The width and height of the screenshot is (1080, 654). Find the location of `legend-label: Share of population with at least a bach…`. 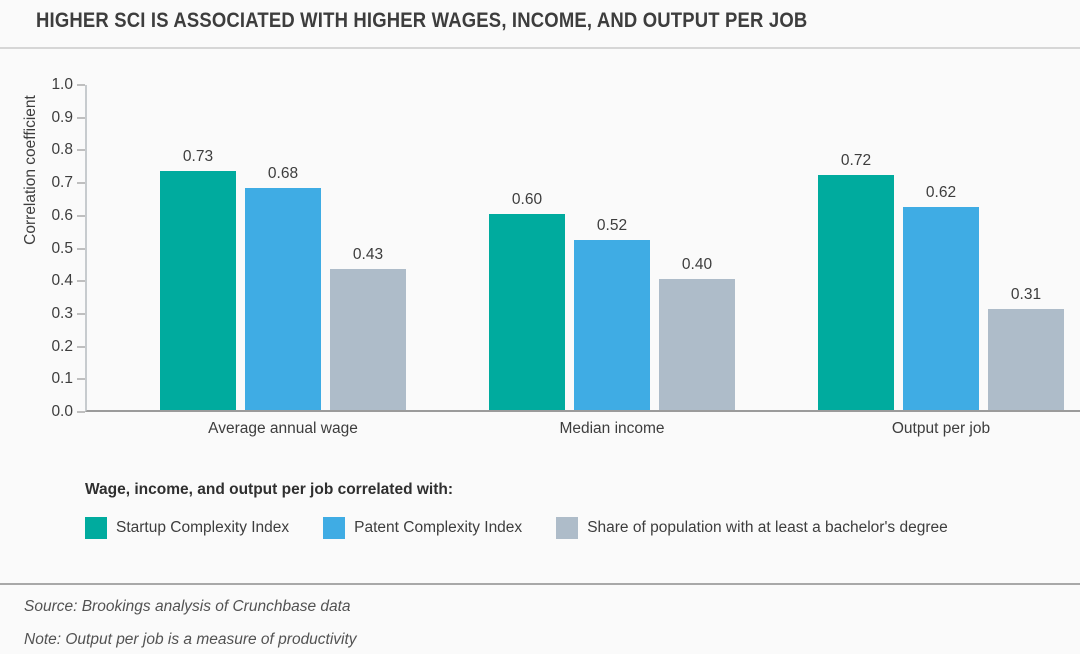

legend-label: Share of population with at least a bach… is located at coordinates (767, 527).